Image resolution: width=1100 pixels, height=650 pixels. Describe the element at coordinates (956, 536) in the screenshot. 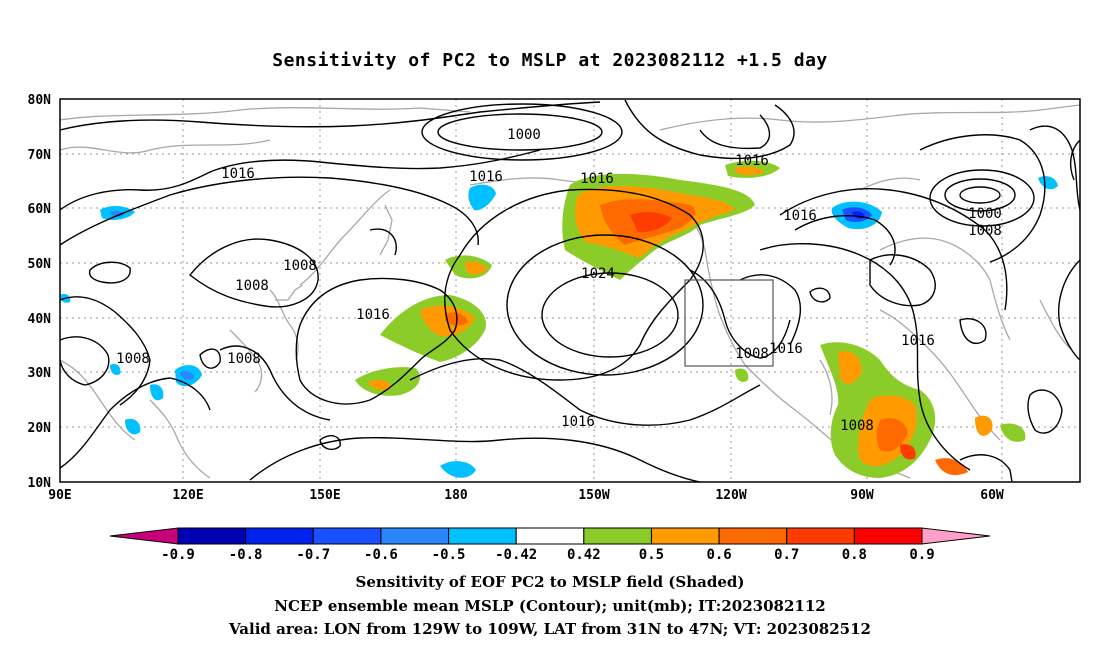

I see `colorbar-max-triangle` at that location.